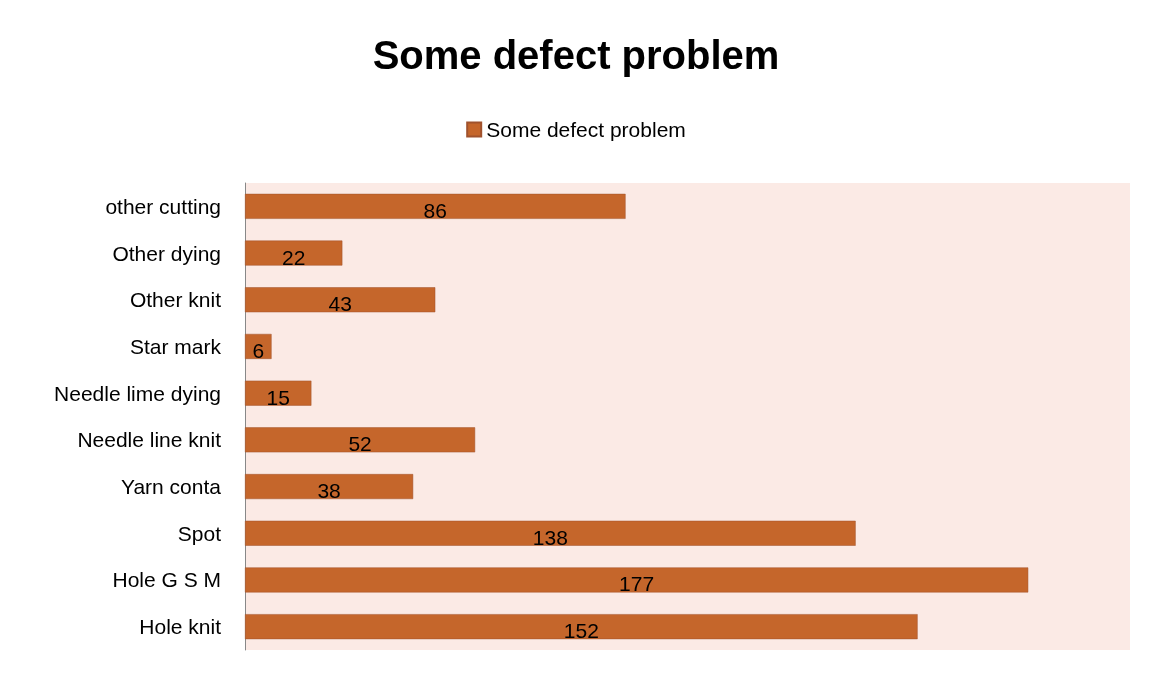 Image resolution: width=1152 pixels, height=675 pixels. What do you see at coordinates (360, 444) in the screenshot?
I see `data-label: 52` at bounding box center [360, 444].